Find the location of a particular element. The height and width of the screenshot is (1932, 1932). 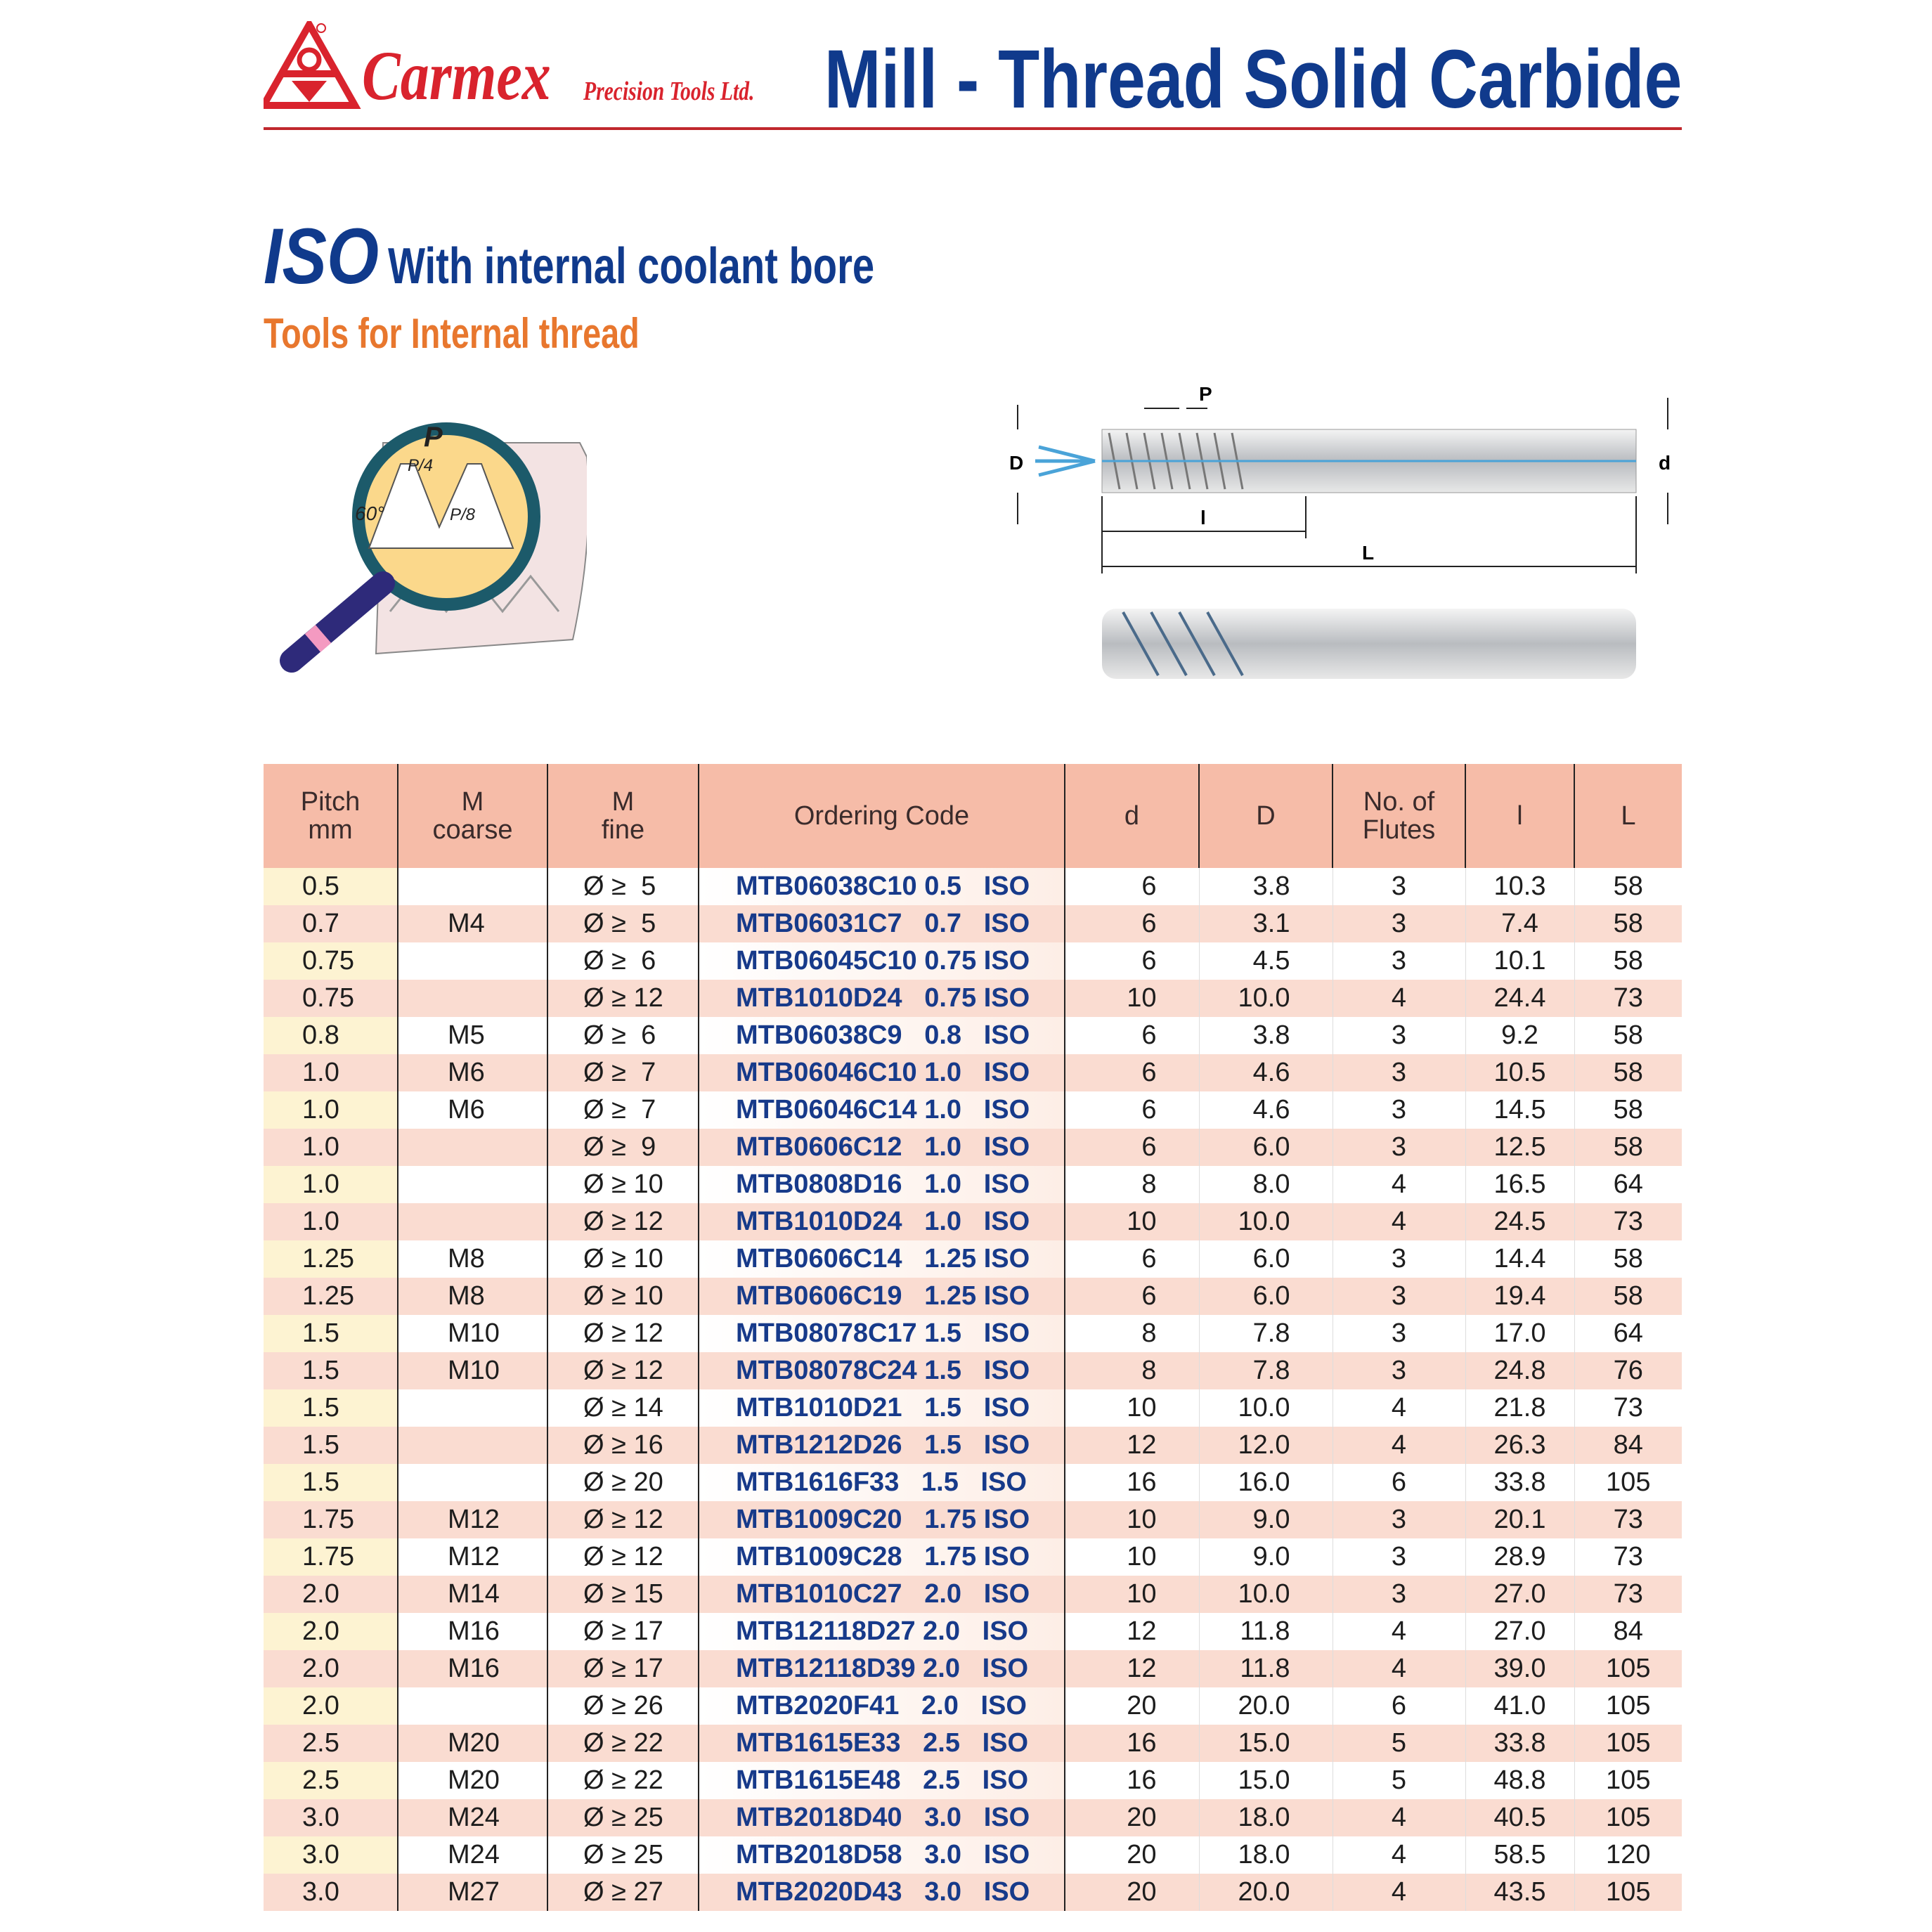

cell-pitch: 1.75 is located at coordinates (331, 1519).